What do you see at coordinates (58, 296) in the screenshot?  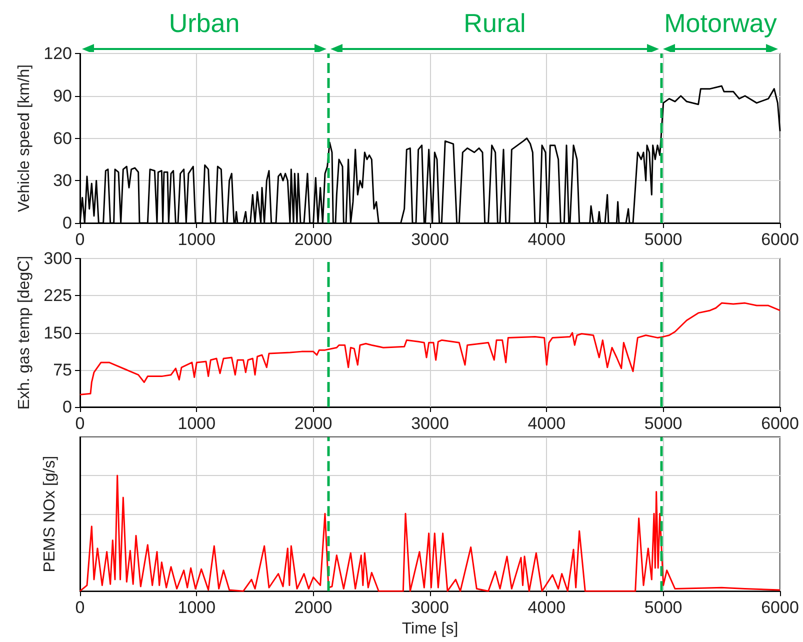 I see `y-tick-label: 225` at bounding box center [58, 296].